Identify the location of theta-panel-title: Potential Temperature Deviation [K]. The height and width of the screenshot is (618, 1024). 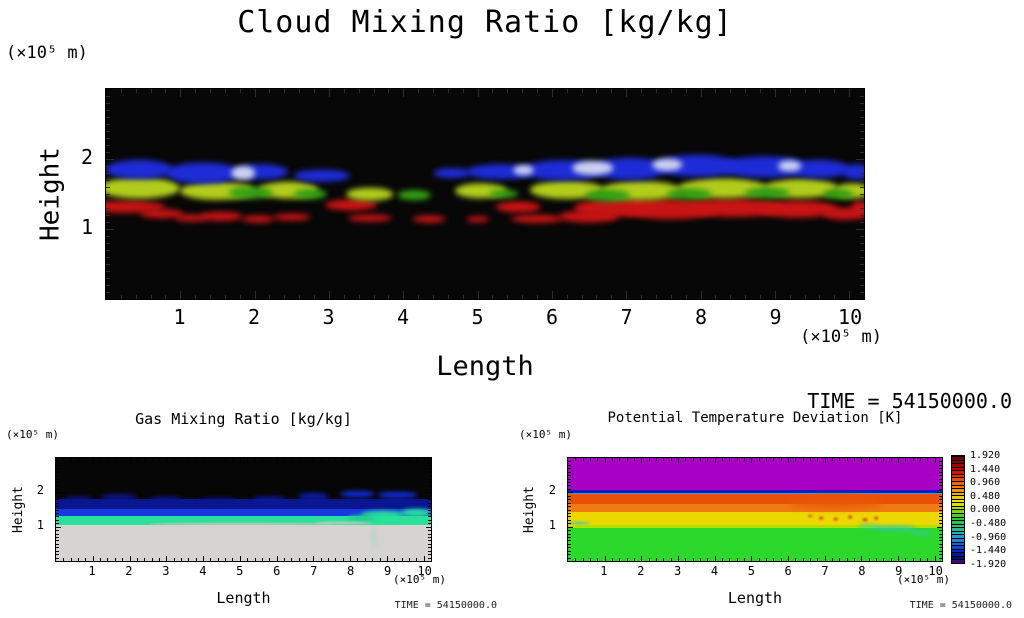
(755, 418).